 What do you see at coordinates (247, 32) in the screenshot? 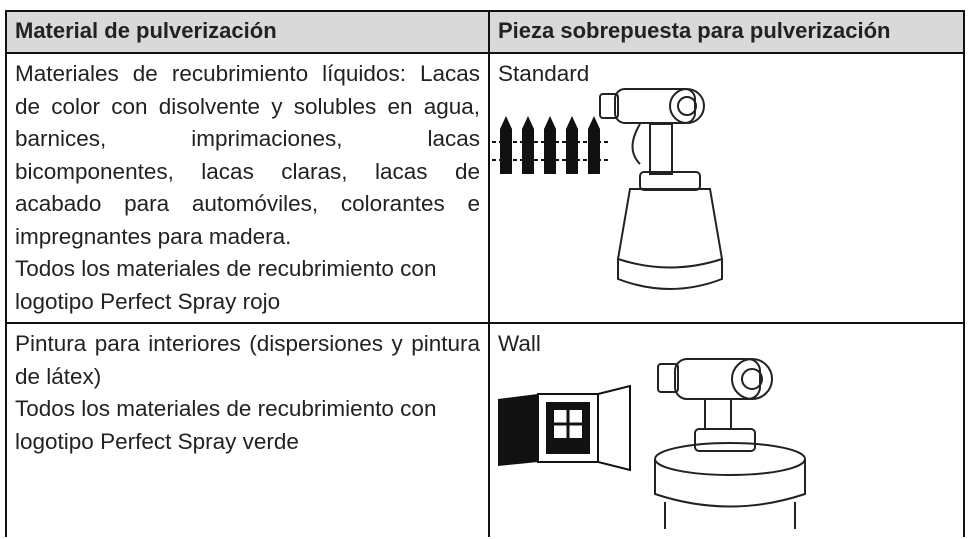
I see `header-cell: Material de pulverización` at bounding box center [247, 32].